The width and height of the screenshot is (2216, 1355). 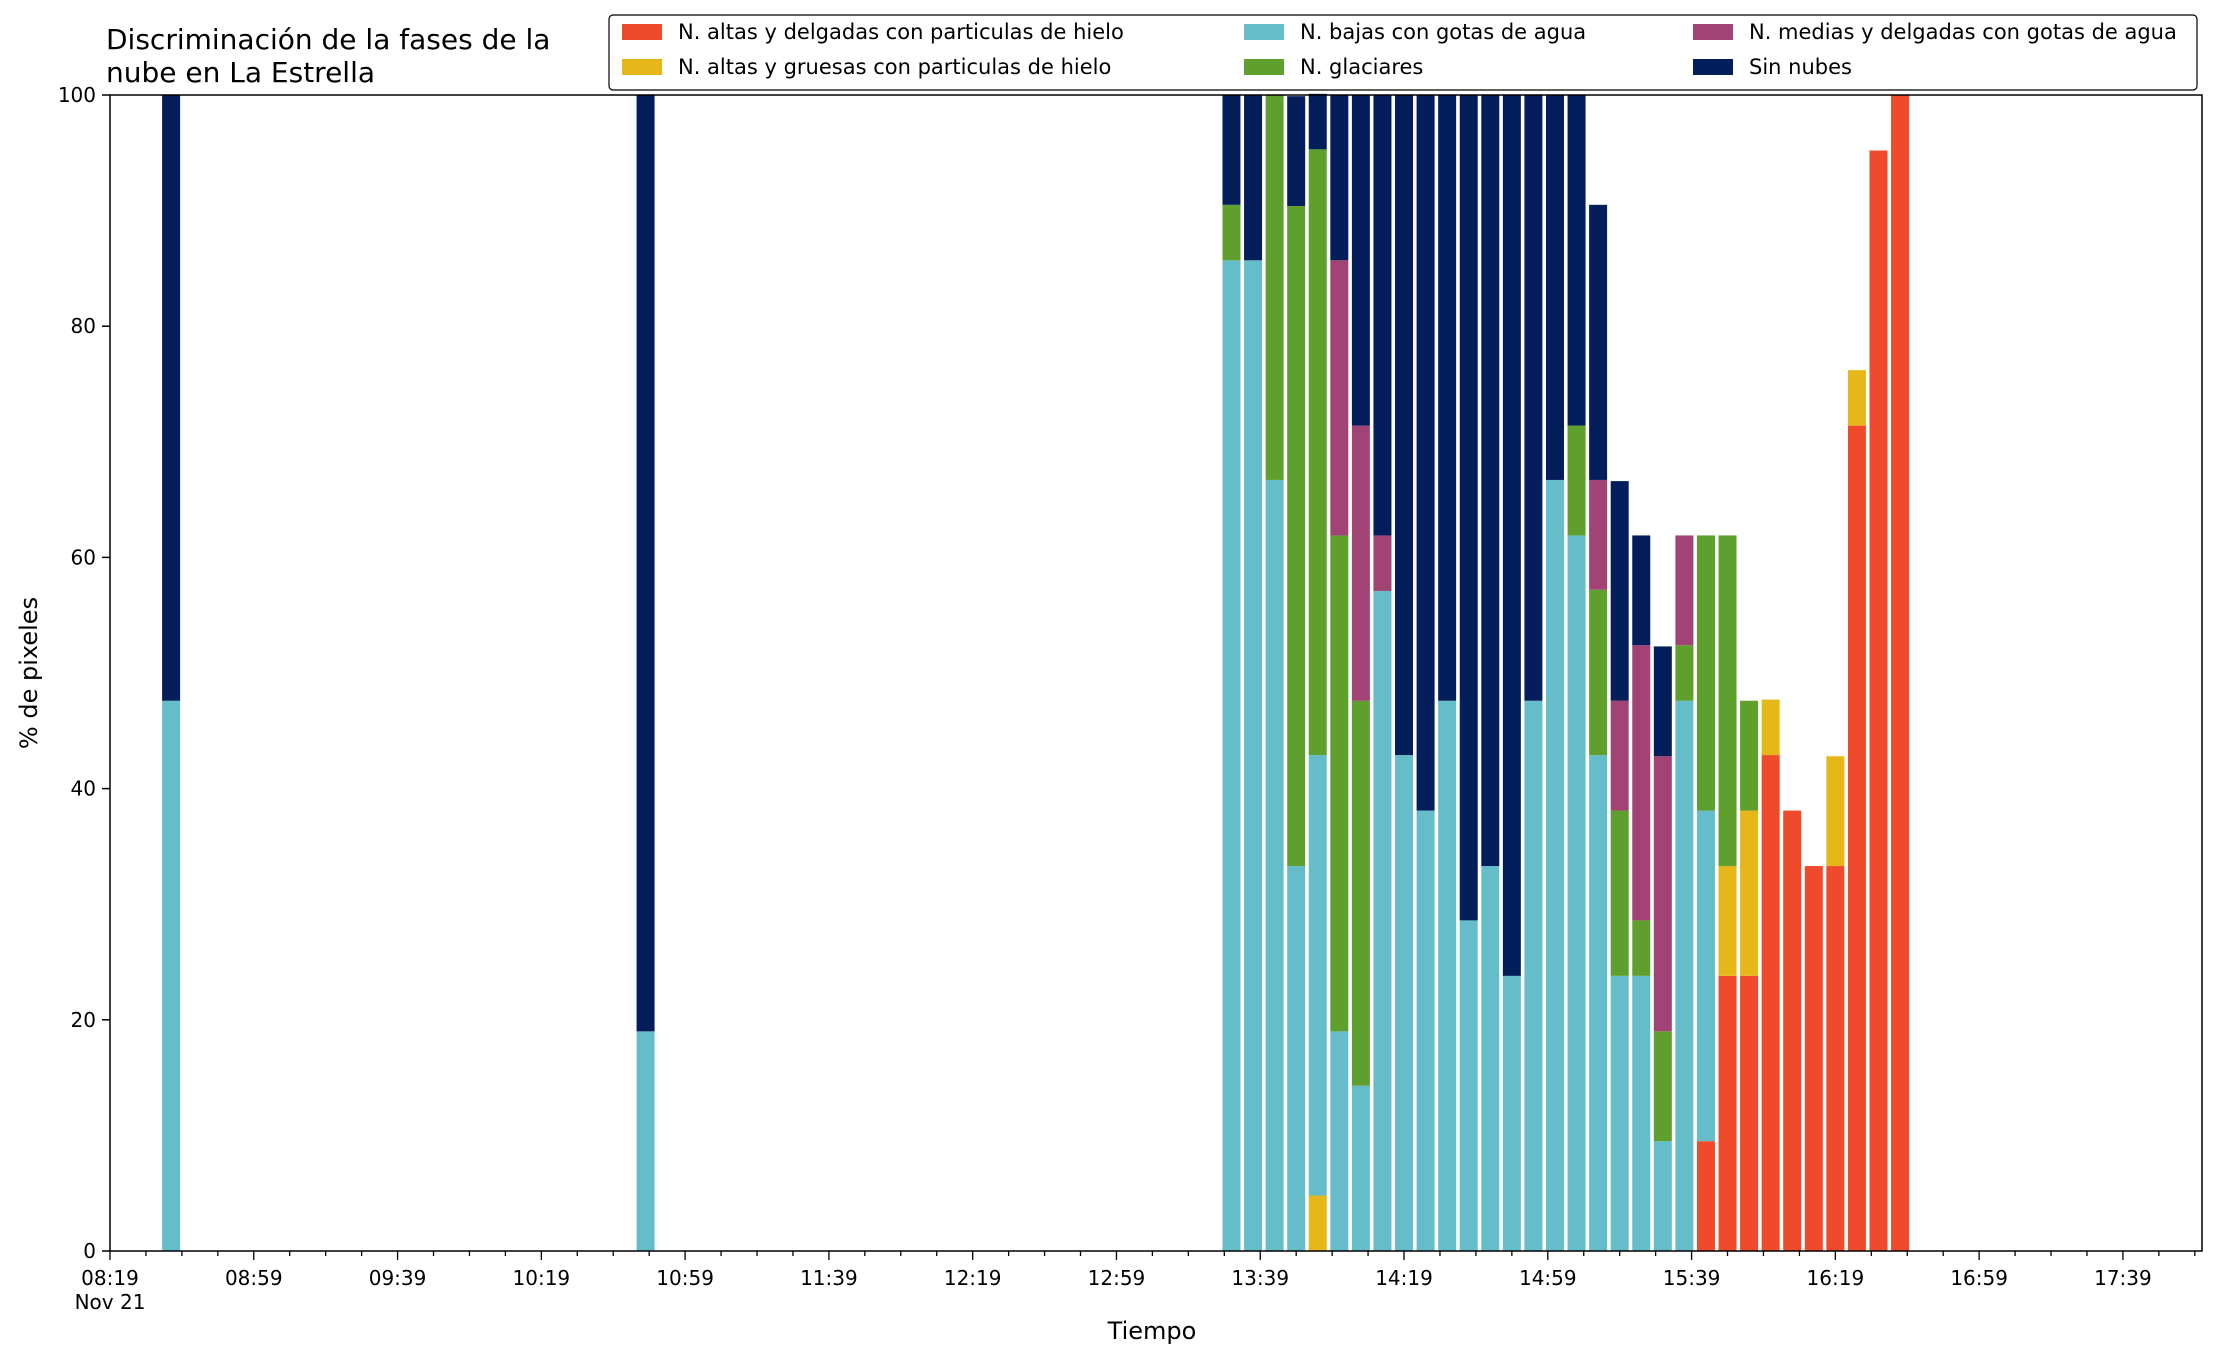 I want to click on legend-swatch-n-glaciares, so click(x=1264, y=67).